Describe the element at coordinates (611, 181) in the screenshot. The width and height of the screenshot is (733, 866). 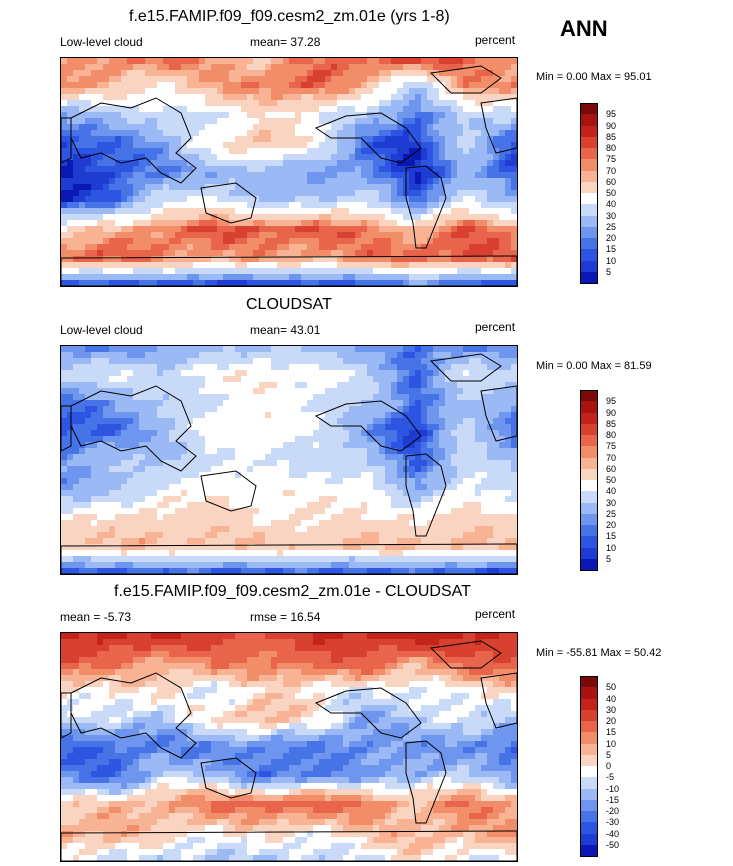
I see `colorbar-tick-label: 60` at that location.